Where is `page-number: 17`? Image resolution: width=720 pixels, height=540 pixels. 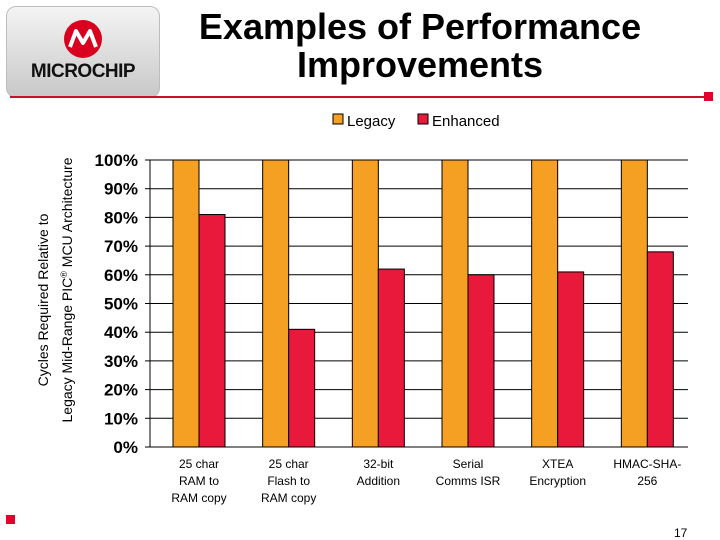 page-number: 17 is located at coordinates (681, 533).